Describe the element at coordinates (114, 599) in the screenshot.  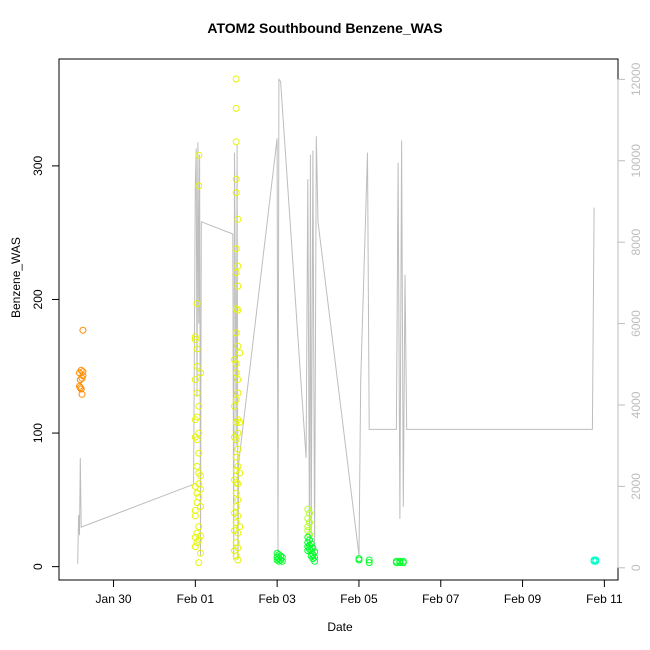
I see `x-tick-label: Jan 30` at that location.